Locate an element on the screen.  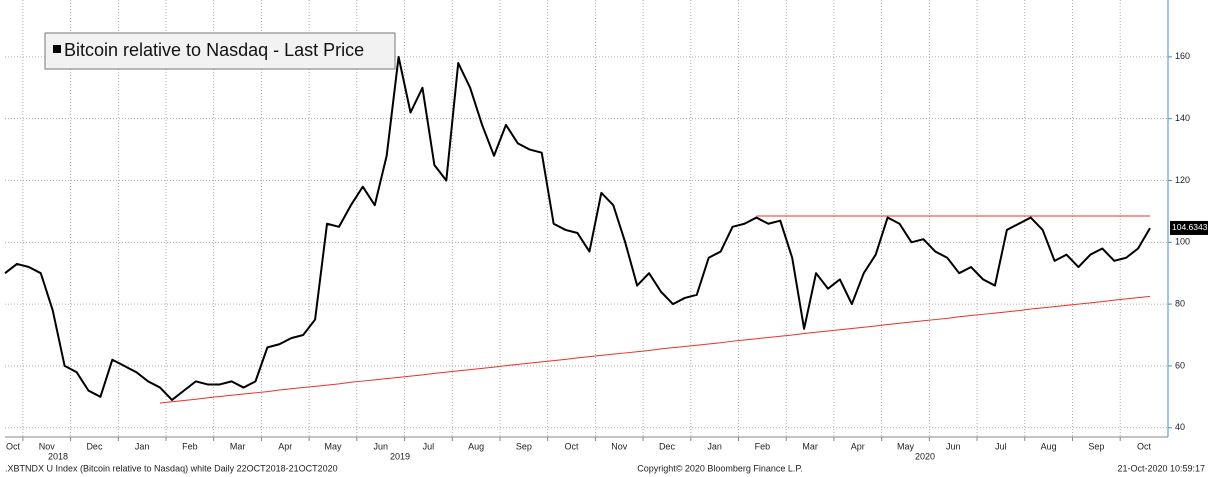
year-label: 2020 is located at coordinates (925, 456).